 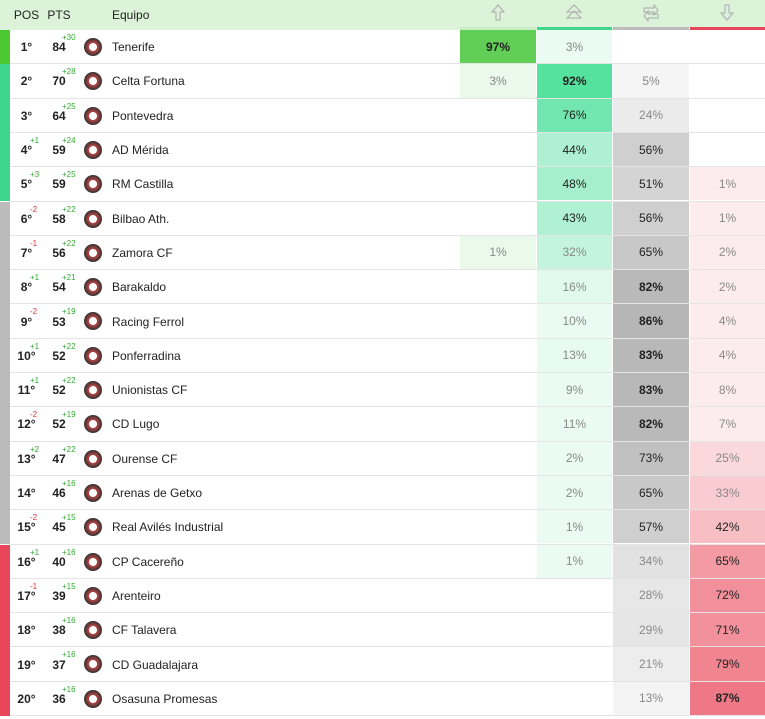 I want to click on points: 58, so click(x=59, y=218).